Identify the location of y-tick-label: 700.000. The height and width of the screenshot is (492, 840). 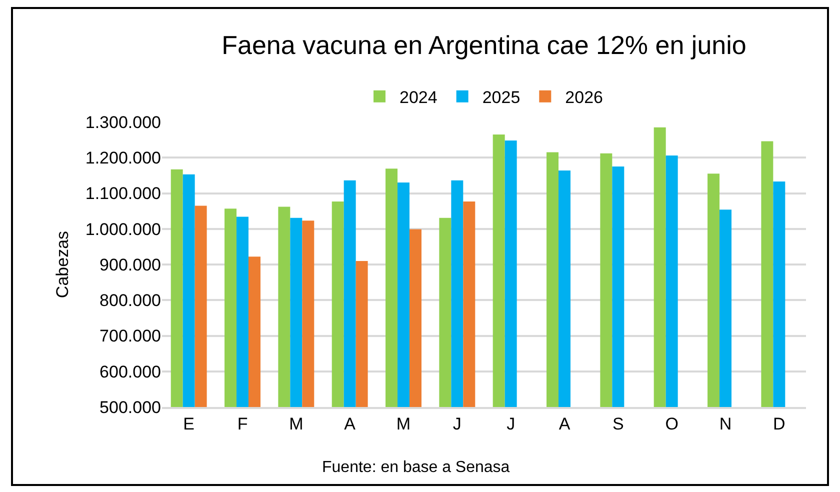
(130, 336).